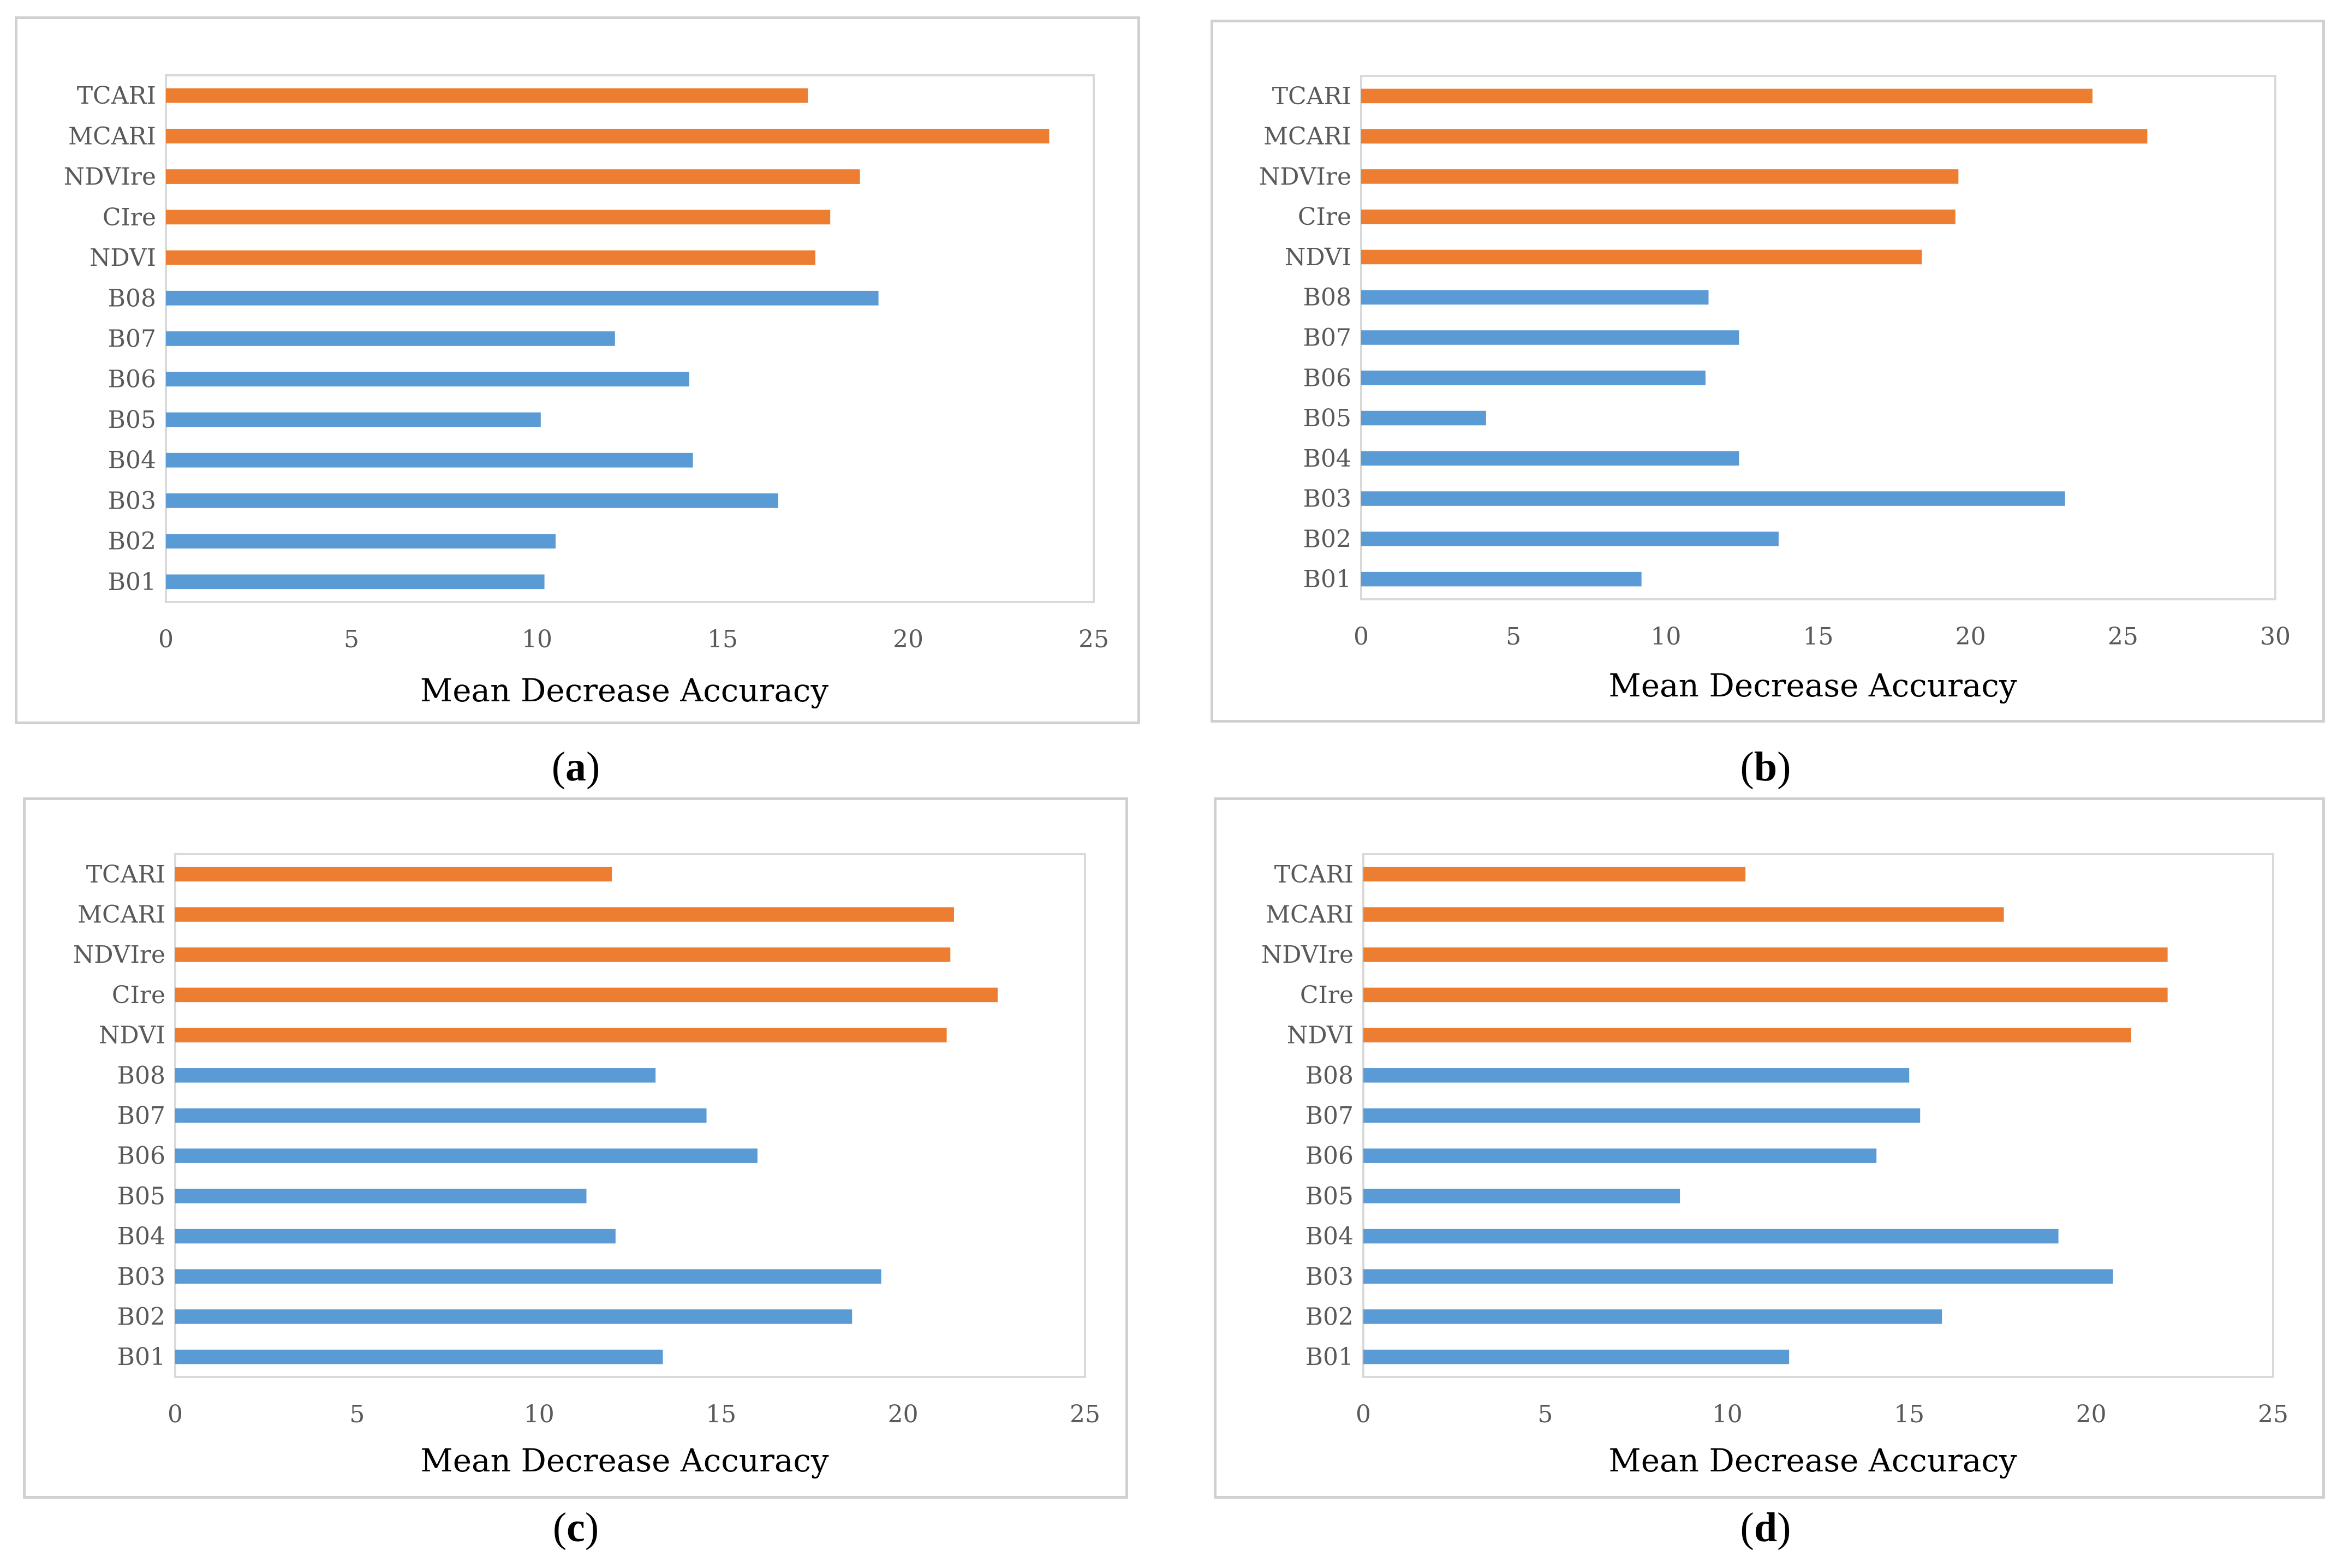 The width and height of the screenshot is (2337, 1568). I want to click on category-label-ndvire: NDVIre, so click(1307, 955).